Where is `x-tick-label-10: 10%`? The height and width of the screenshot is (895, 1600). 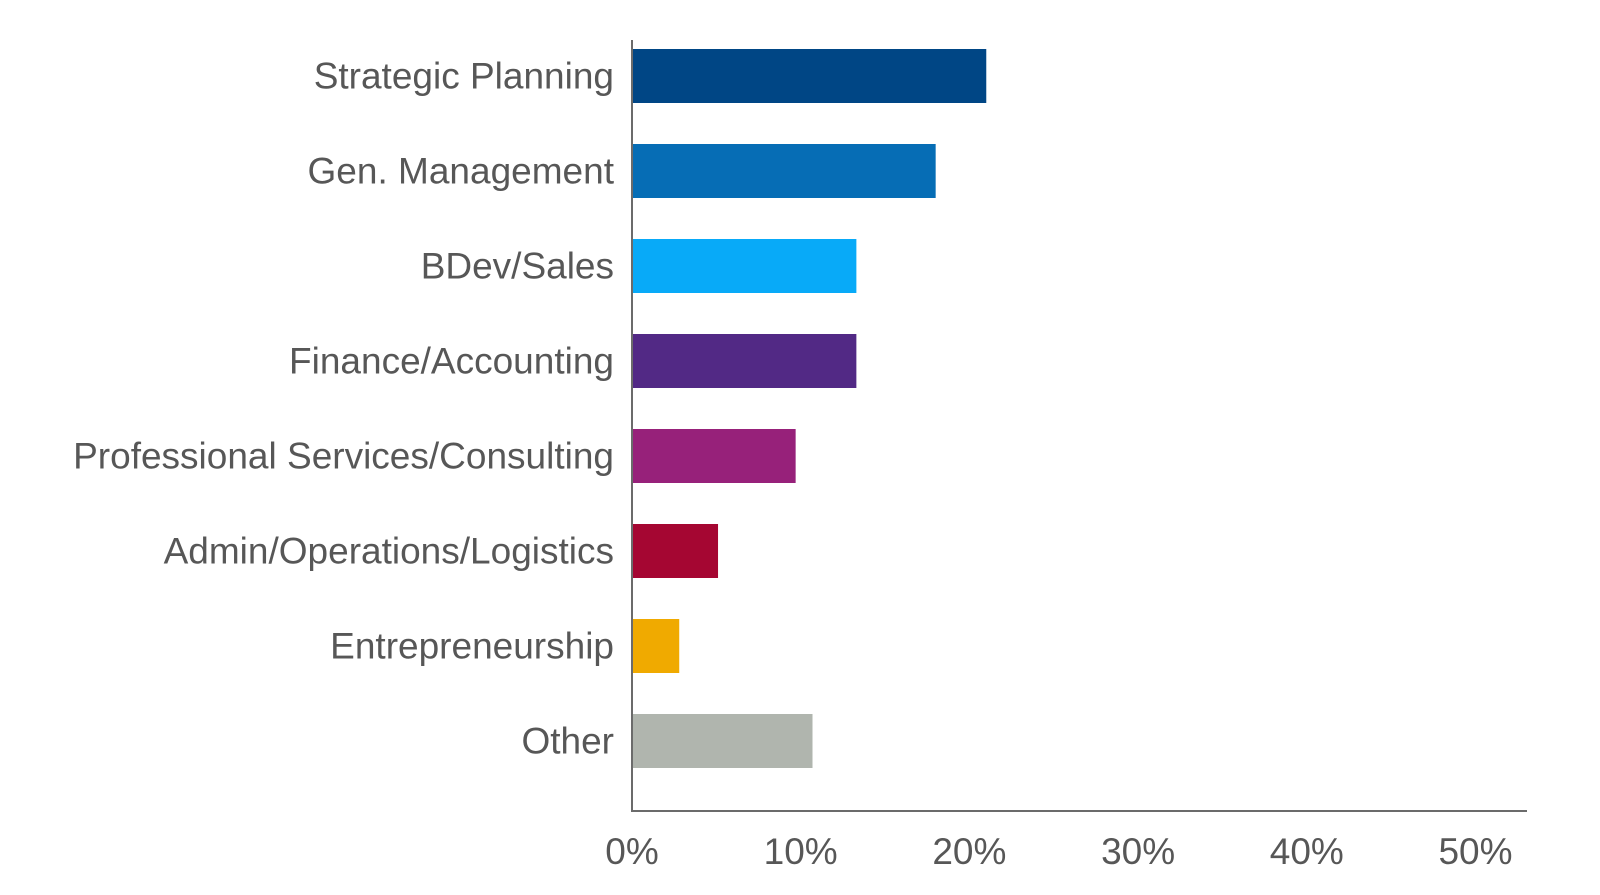
x-tick-label-10: 10% is located at coordinates (801, 851).